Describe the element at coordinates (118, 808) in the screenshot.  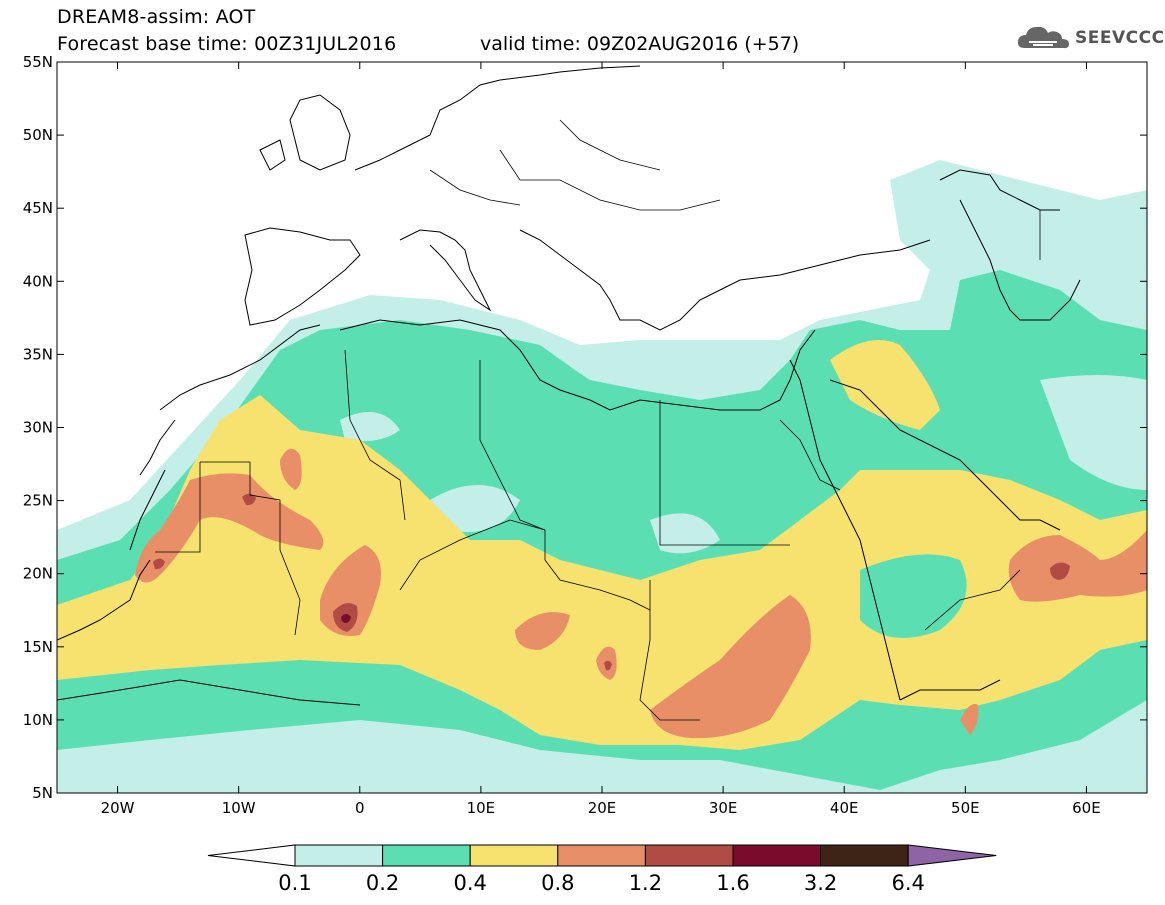
I see `lon-tick-label: 20W` at that location.